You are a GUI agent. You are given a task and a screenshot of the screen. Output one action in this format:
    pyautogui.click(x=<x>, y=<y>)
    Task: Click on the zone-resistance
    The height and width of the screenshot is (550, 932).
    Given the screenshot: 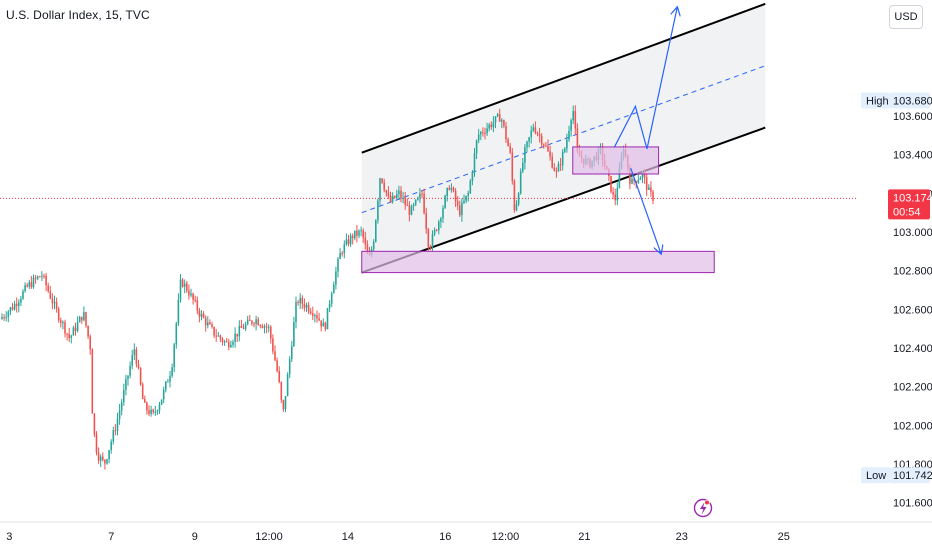 What is the action you would take?
    pyautogui.click(x=616, y=160)
    